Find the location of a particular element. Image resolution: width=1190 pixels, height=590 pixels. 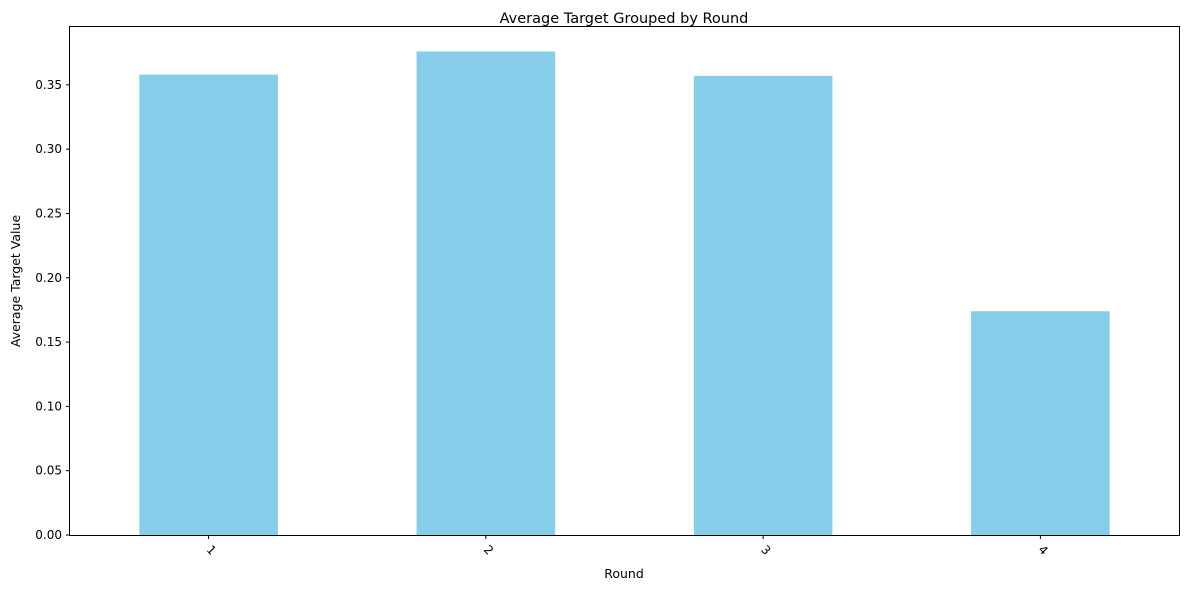

y-tick-label: 0.05 is located at coordinates (48, 471).